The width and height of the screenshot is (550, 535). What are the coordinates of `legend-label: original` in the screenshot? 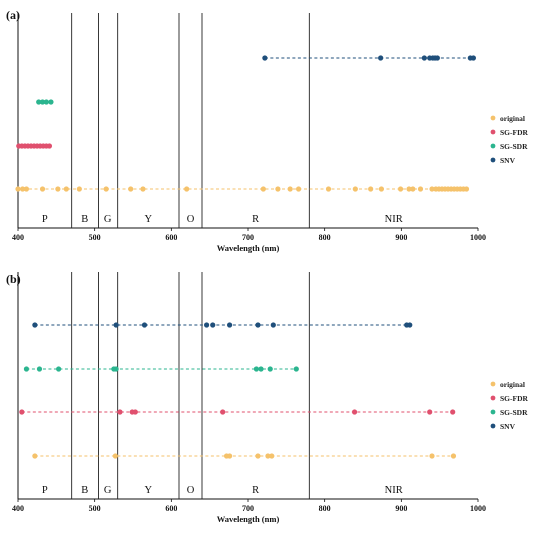 It's located at (512, 118).